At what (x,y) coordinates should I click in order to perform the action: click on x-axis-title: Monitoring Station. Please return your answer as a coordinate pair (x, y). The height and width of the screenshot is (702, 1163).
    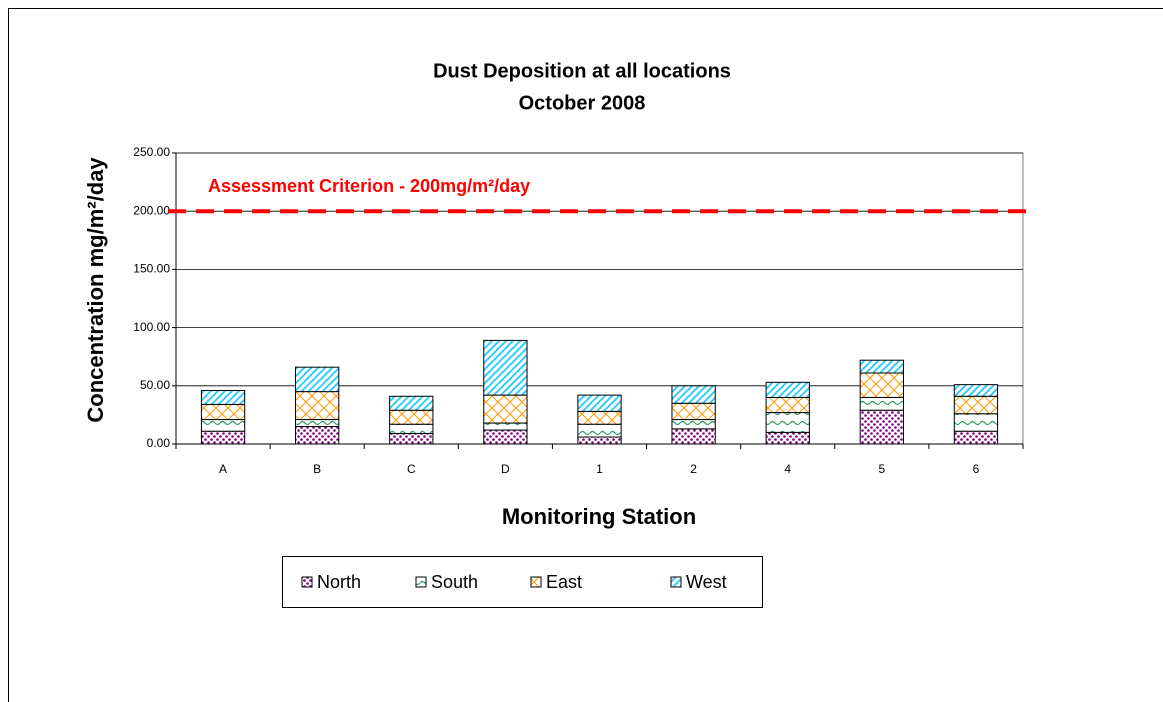
    Looking at the image, I should click on (599, 516).